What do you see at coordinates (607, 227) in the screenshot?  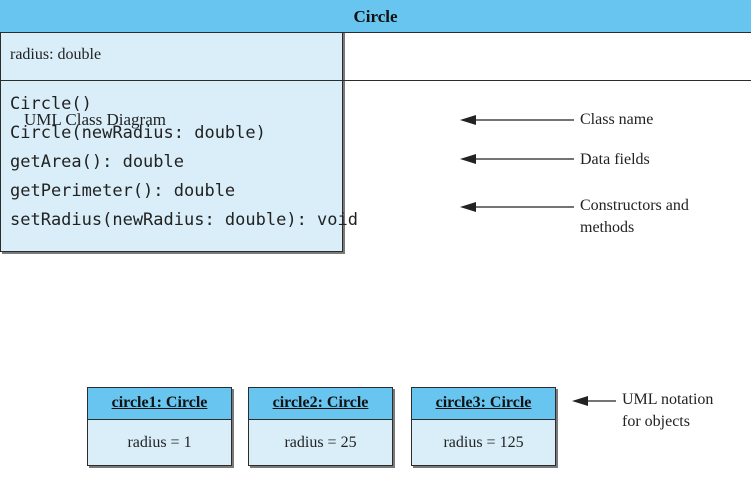 I see `annotation-constructors-line2: methods` at bounding box center [607, 227].